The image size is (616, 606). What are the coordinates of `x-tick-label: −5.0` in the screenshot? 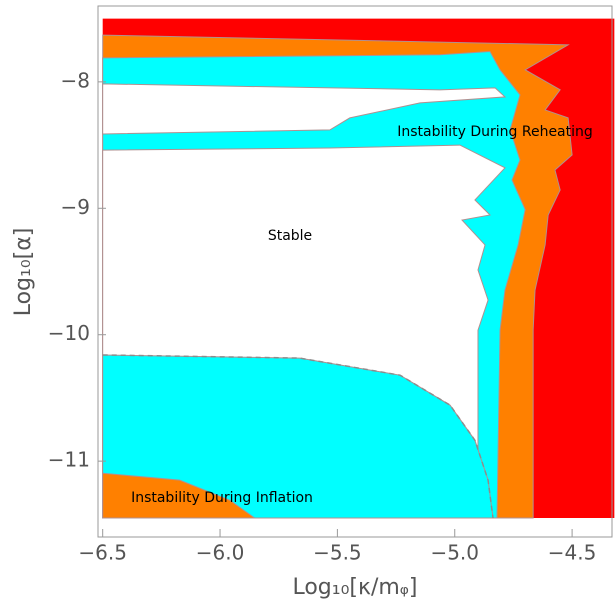 It's located at (454, 553).